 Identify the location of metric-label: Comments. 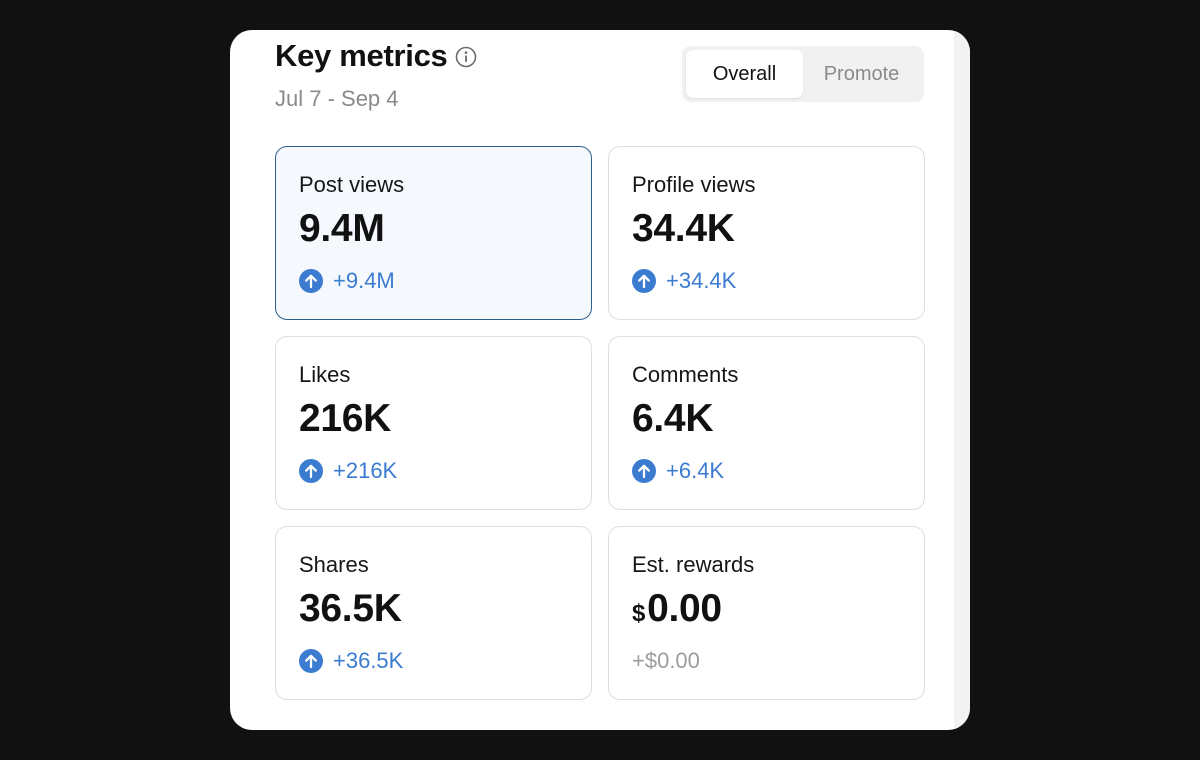
(685, 374).